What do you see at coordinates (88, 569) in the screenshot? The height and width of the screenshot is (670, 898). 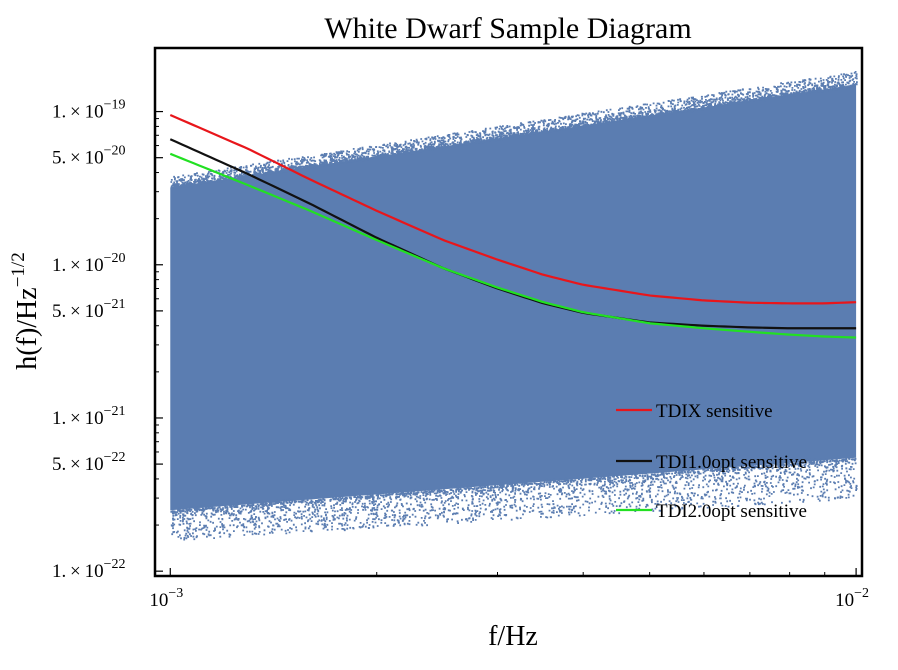 I see `y-tick-label: 1. × 10−22` at bounding box center [88, 569].